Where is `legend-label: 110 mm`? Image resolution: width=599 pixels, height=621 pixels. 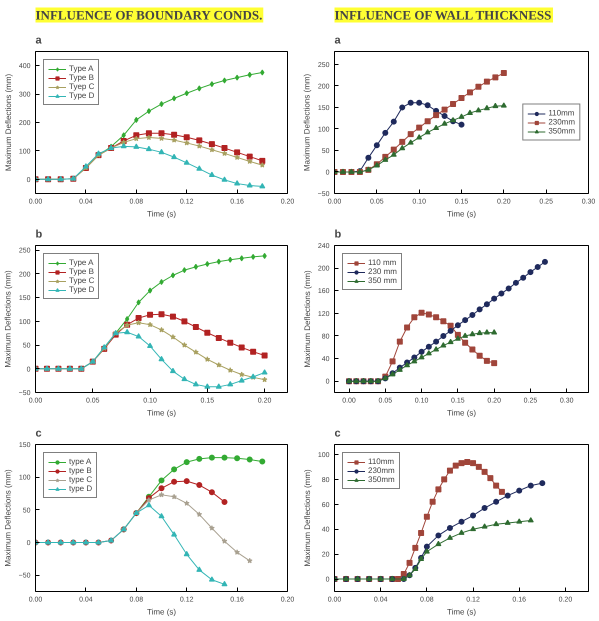
legend-label: 110 mm is located at coordinates (382, 262).